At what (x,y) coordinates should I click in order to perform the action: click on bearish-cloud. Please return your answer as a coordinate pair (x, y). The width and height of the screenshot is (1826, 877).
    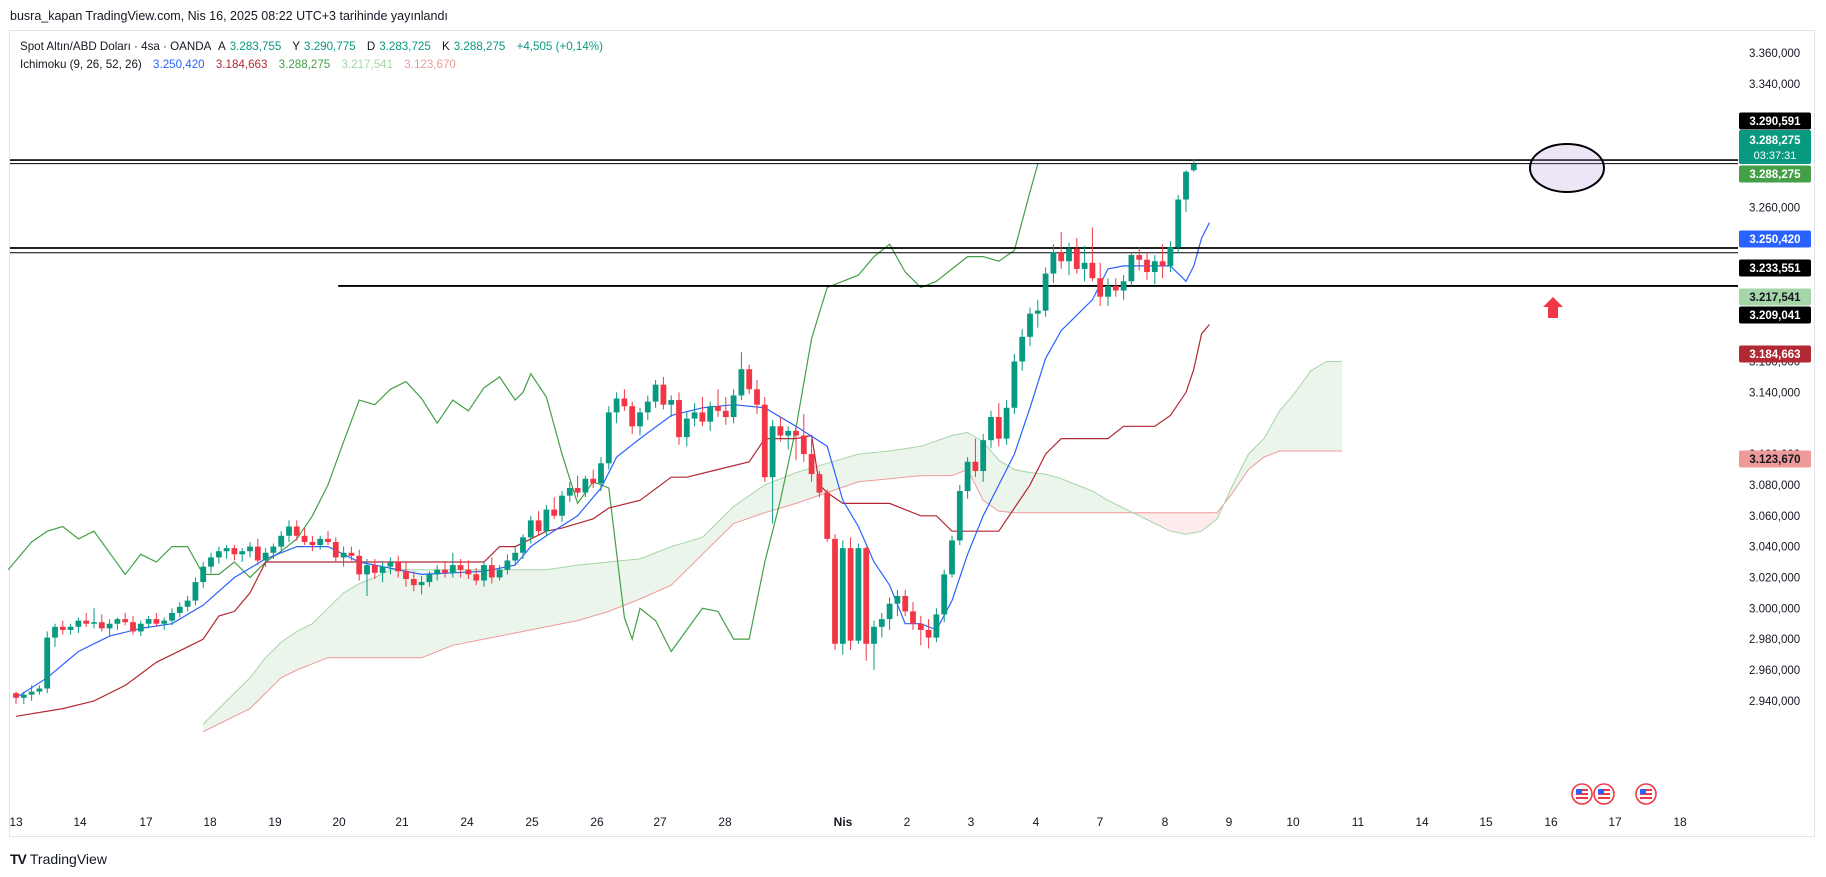
    Looking at the image, I should click on (1180, 518).